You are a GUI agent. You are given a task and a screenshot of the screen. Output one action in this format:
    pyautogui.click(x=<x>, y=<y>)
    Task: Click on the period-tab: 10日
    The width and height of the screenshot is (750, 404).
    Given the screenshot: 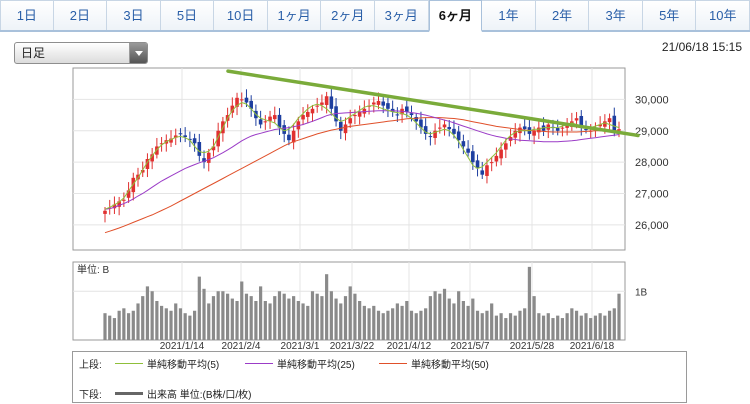 What is the action you would take?
    pyautogui.click(x=241, y=15)
    